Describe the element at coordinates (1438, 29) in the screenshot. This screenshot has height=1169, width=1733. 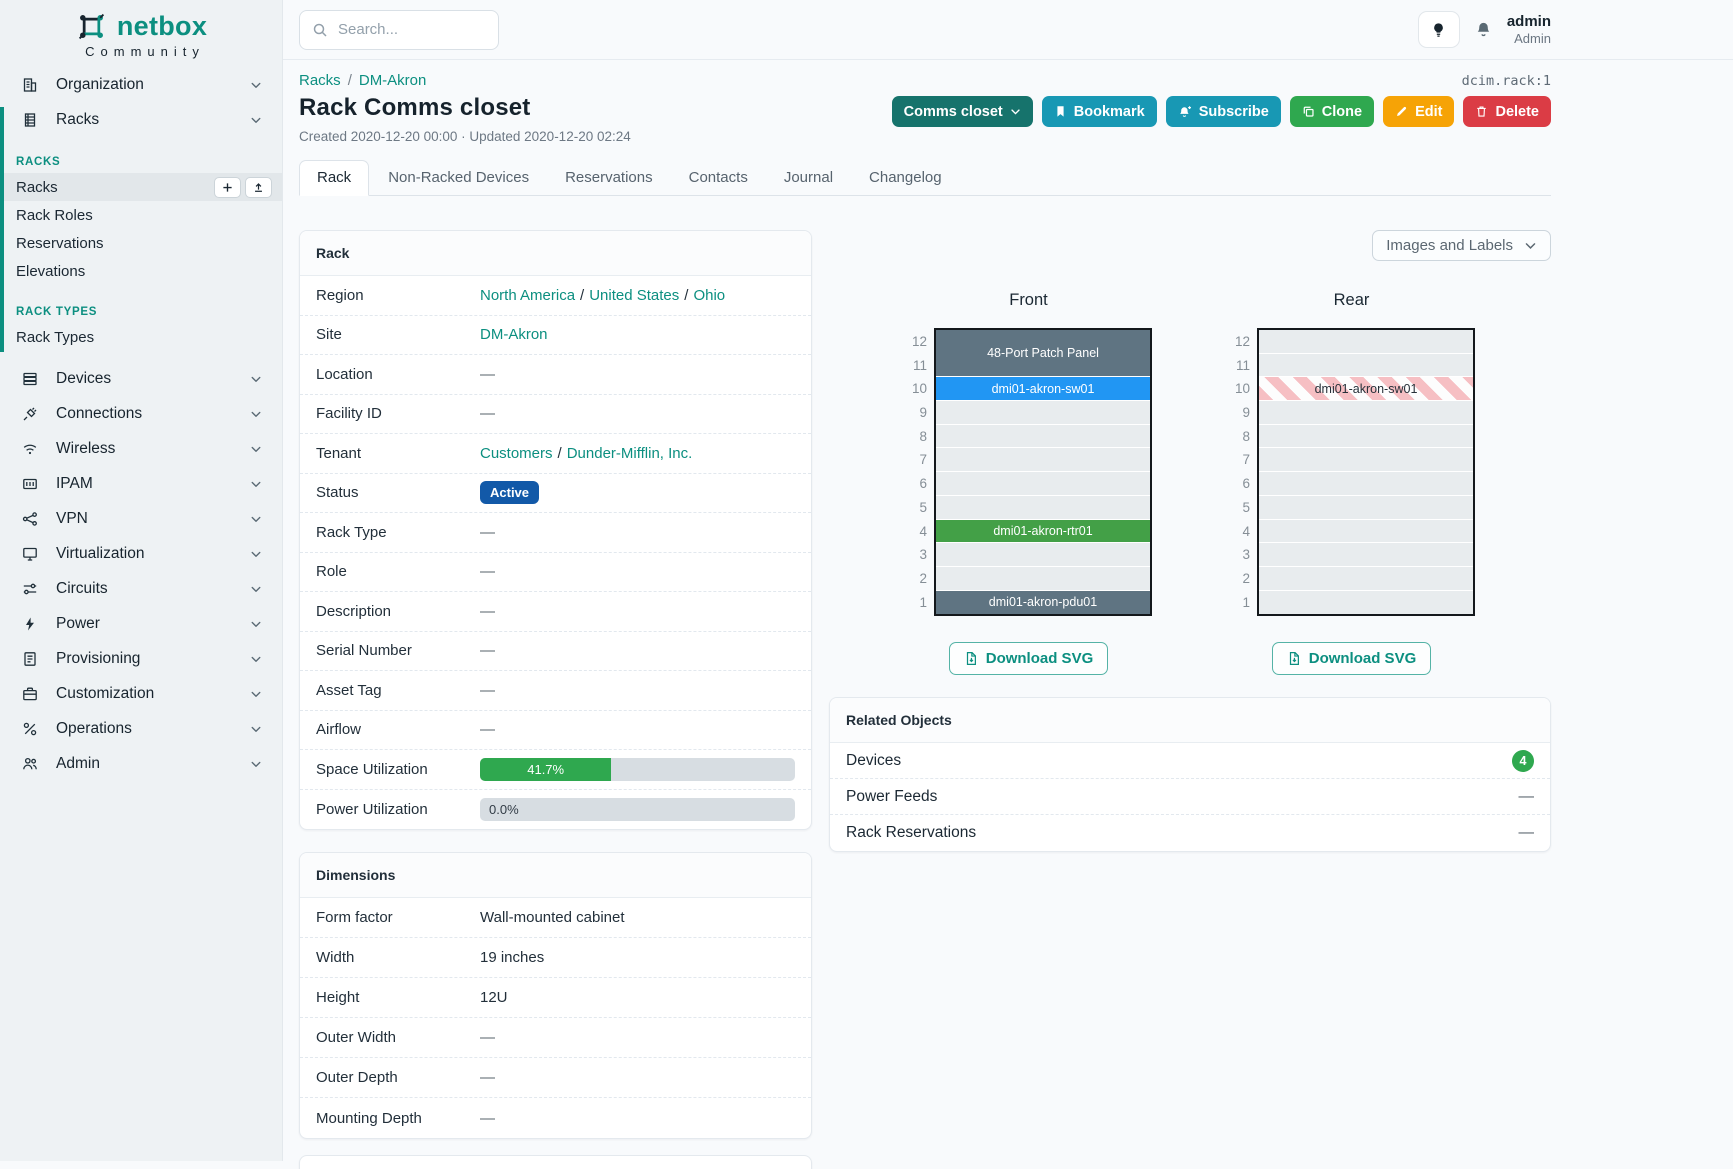
I see `theme-toggle-button` at that location.